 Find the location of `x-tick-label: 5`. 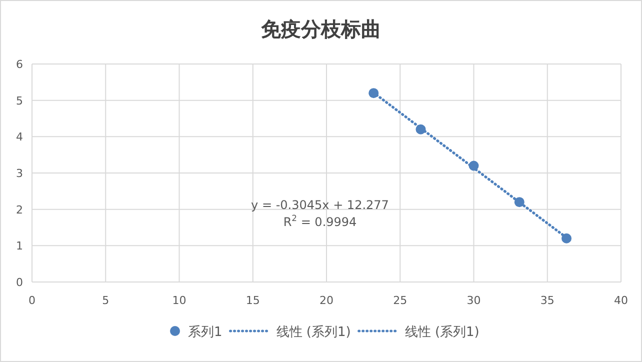

x-tick-label: 5 is located at coordinates (106, 300).